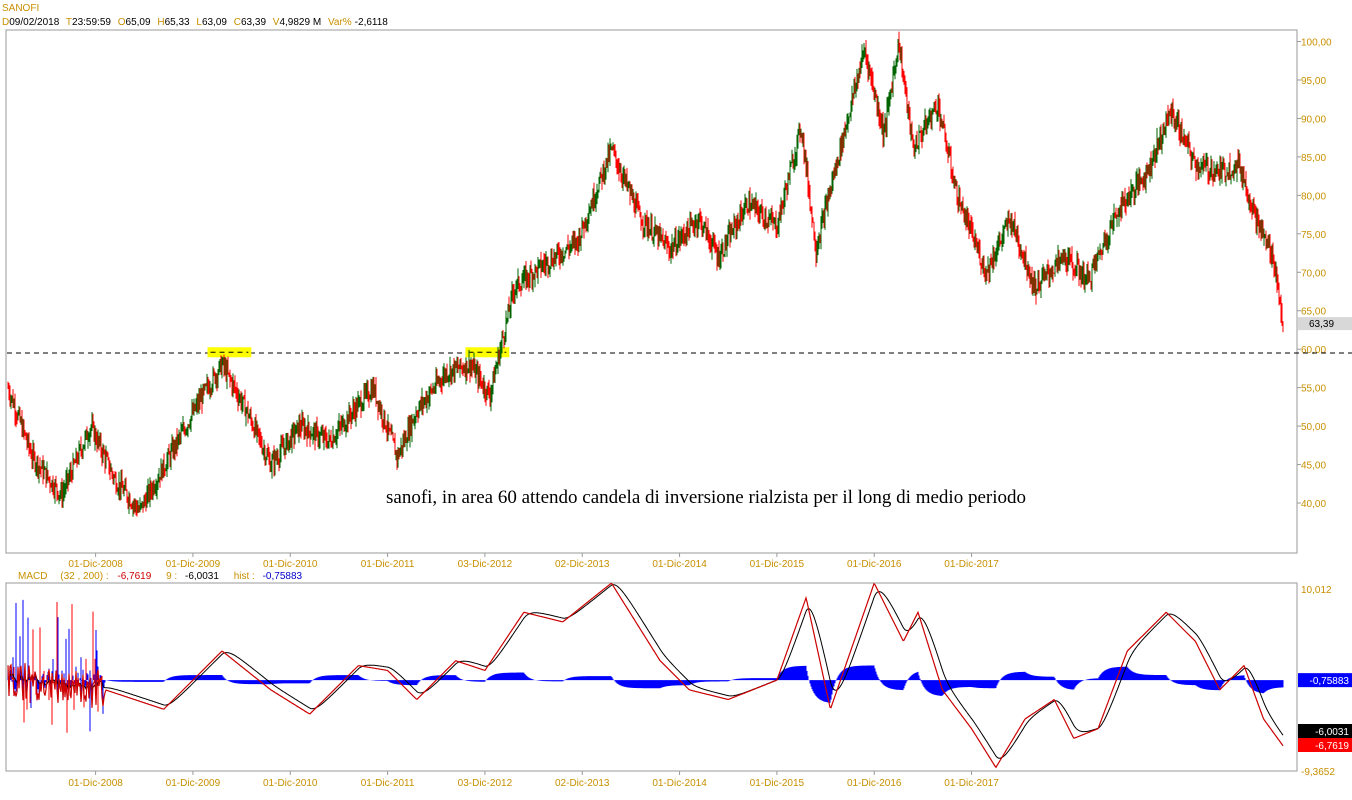  I want to click on macd-y-tick-label: -9,3652, so click(1318, 772).